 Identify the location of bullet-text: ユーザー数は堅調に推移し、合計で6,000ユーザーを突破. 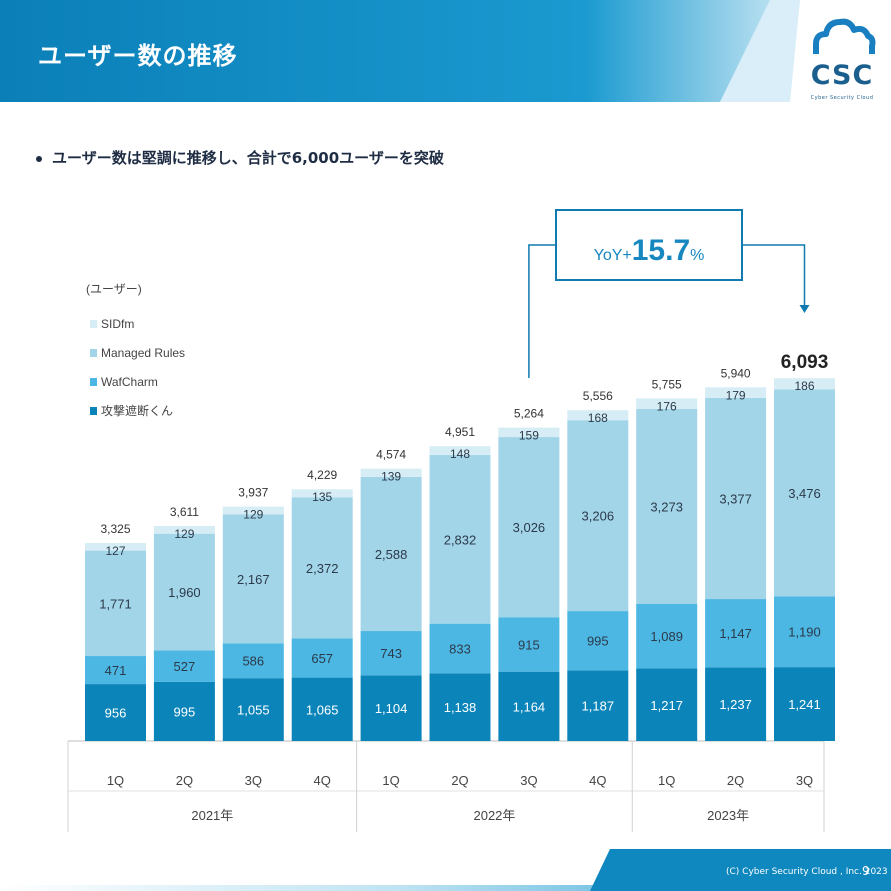
(248, 158).